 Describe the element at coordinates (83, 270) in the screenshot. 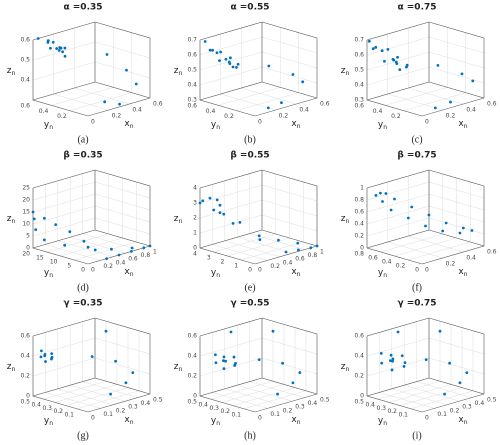

I see `y-tick-label: 0` at that location.